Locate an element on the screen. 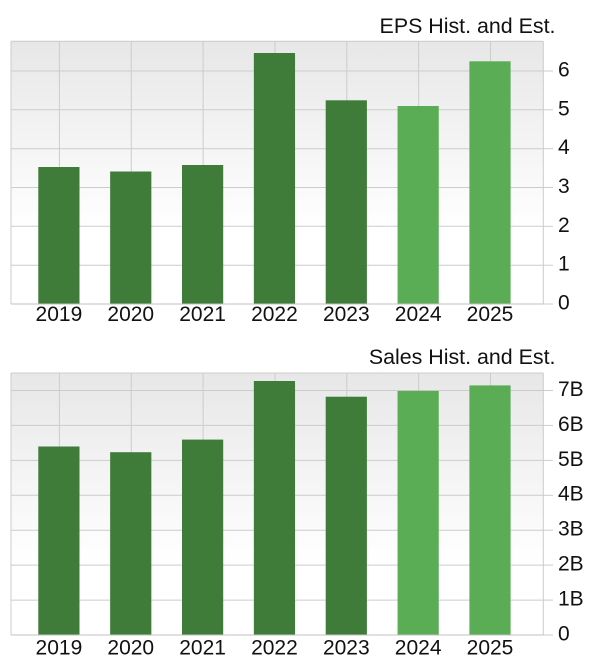  svg-text: 7B is located at coordinates (571, 389).